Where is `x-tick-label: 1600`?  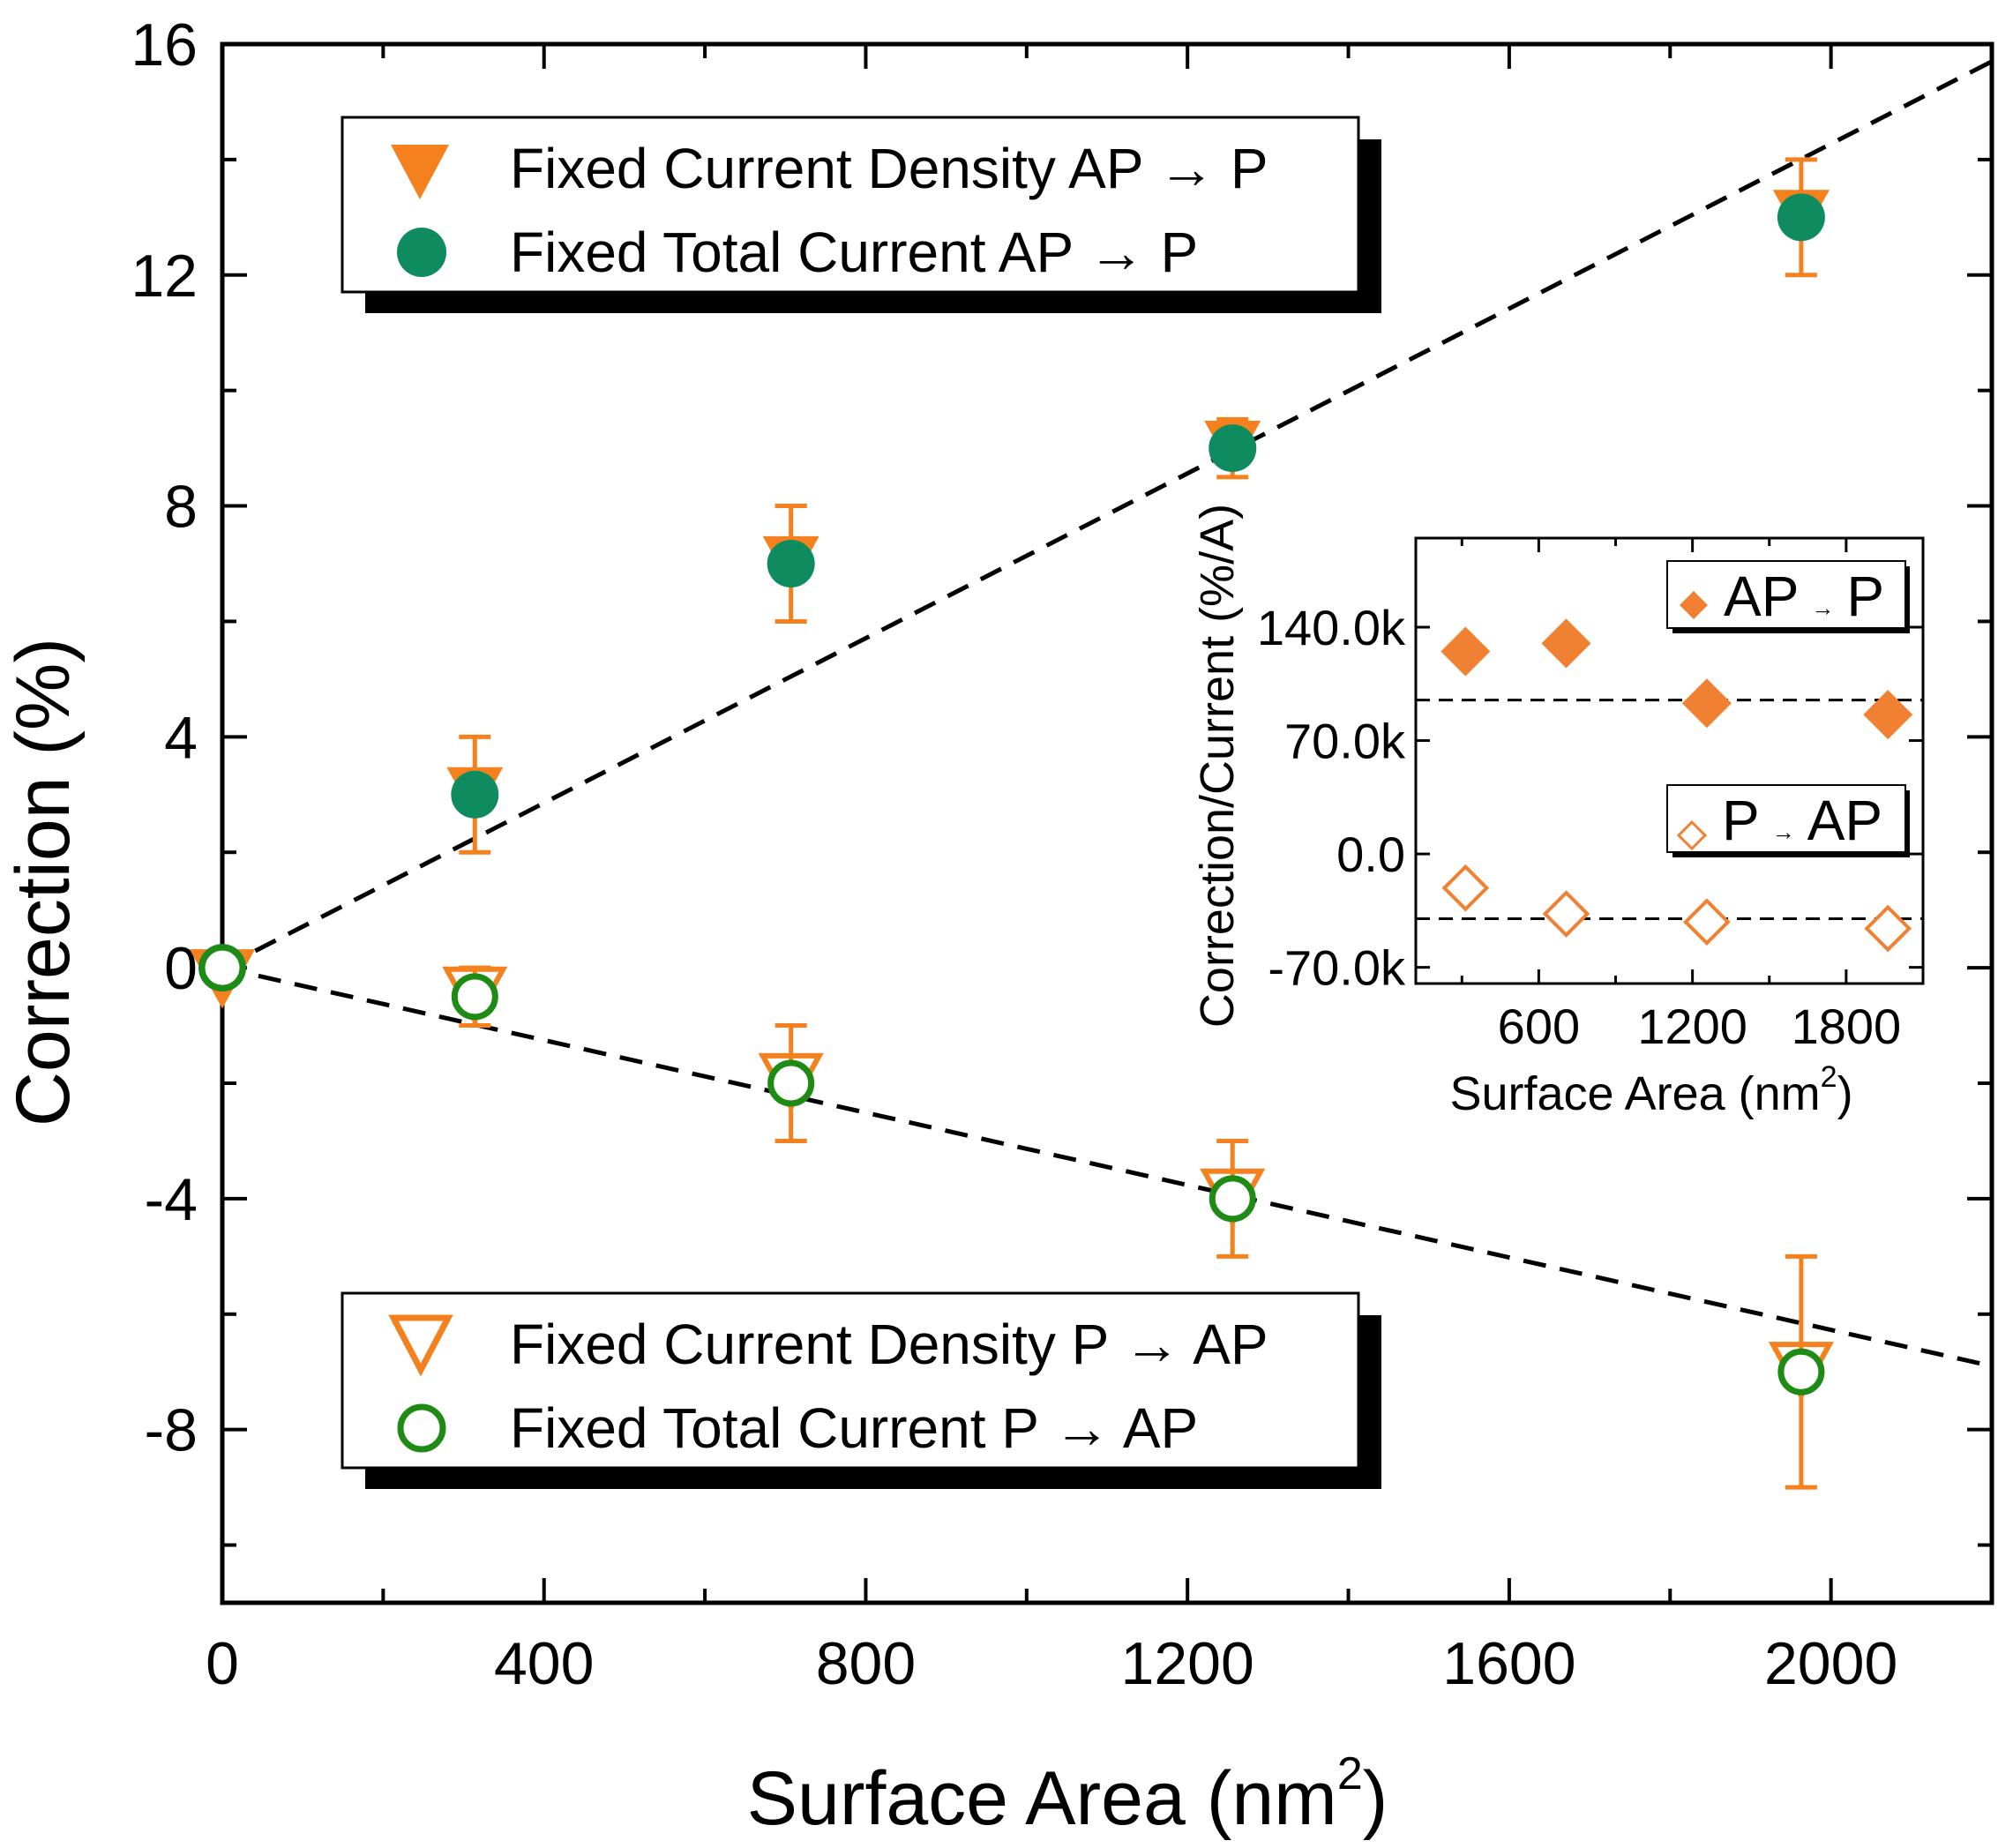
x-tick-label: 1600 is located at coordinates (1508, 1663).